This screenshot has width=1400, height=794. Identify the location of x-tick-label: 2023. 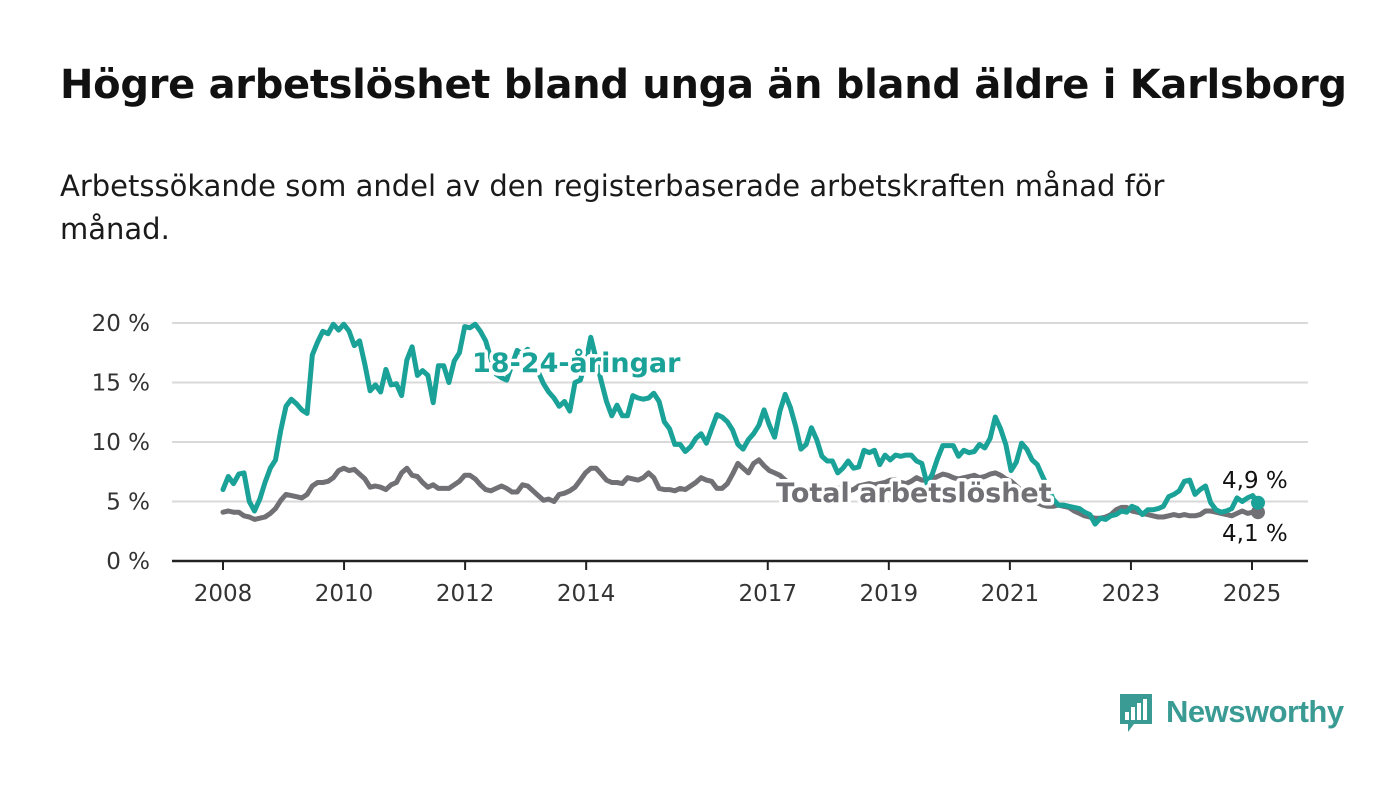
(1131, 594).